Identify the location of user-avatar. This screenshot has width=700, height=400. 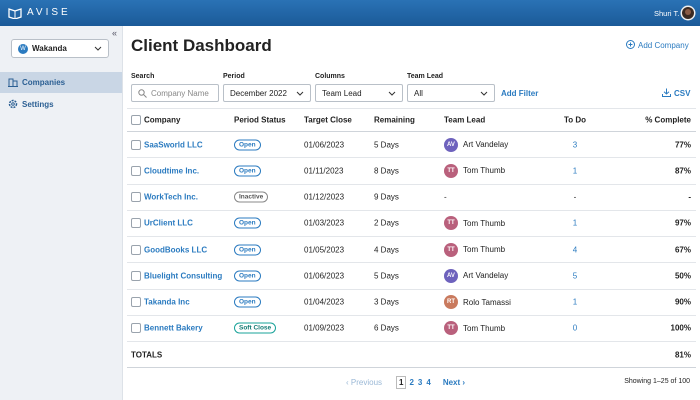
(688, 13).